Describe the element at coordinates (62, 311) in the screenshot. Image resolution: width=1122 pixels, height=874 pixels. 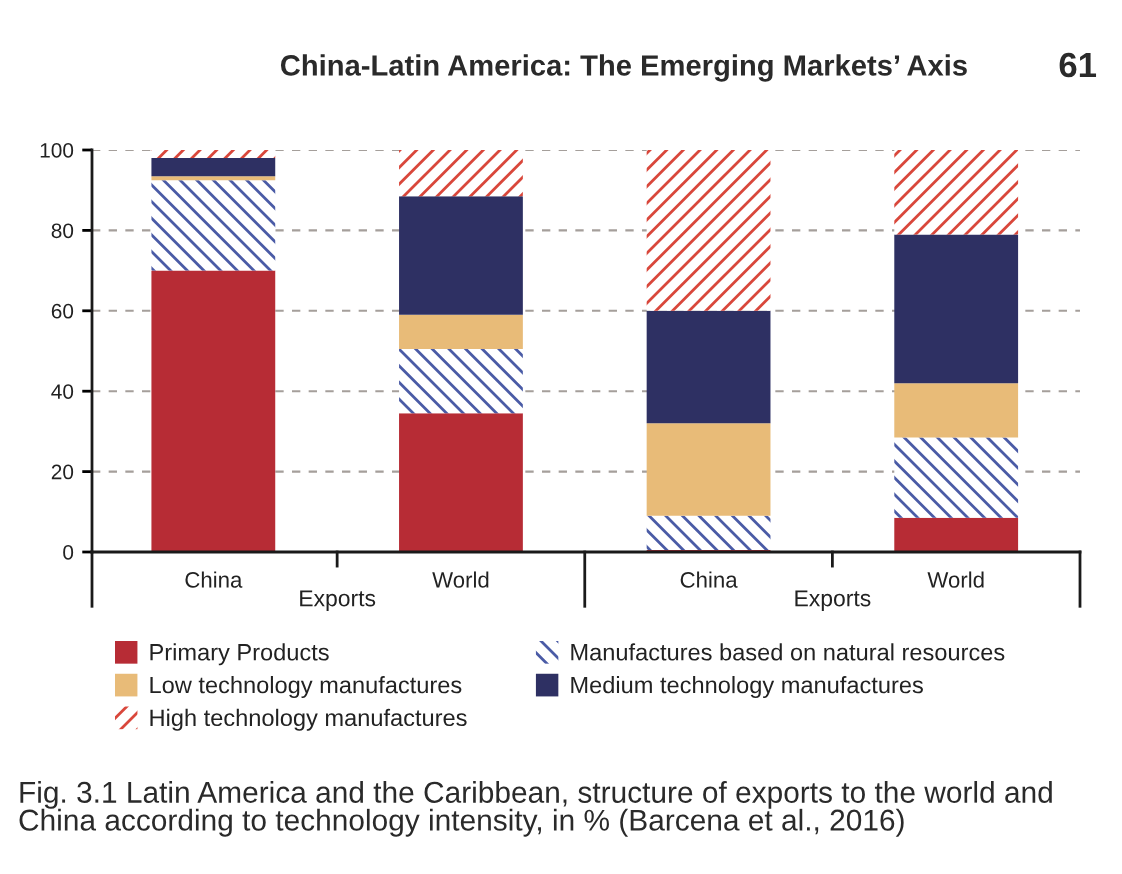
I see `y-tick-label: 60` at that location.